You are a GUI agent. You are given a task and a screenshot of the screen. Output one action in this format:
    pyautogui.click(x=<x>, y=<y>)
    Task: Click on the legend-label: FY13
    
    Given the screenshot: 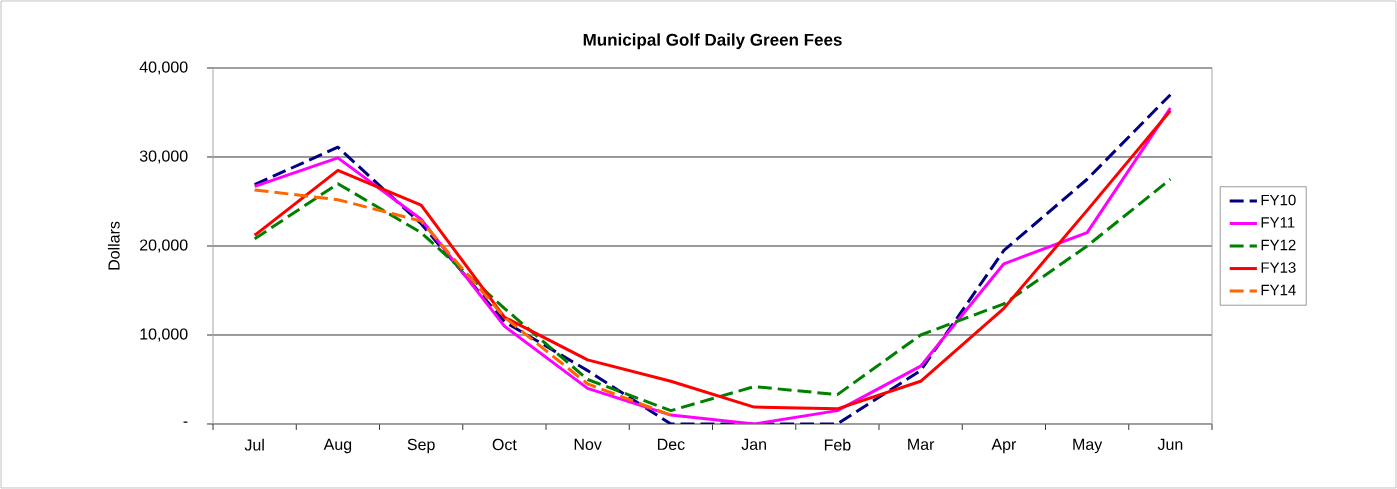 What is the action you would take?
    pyautogui.click(x=1278, y=267)
    